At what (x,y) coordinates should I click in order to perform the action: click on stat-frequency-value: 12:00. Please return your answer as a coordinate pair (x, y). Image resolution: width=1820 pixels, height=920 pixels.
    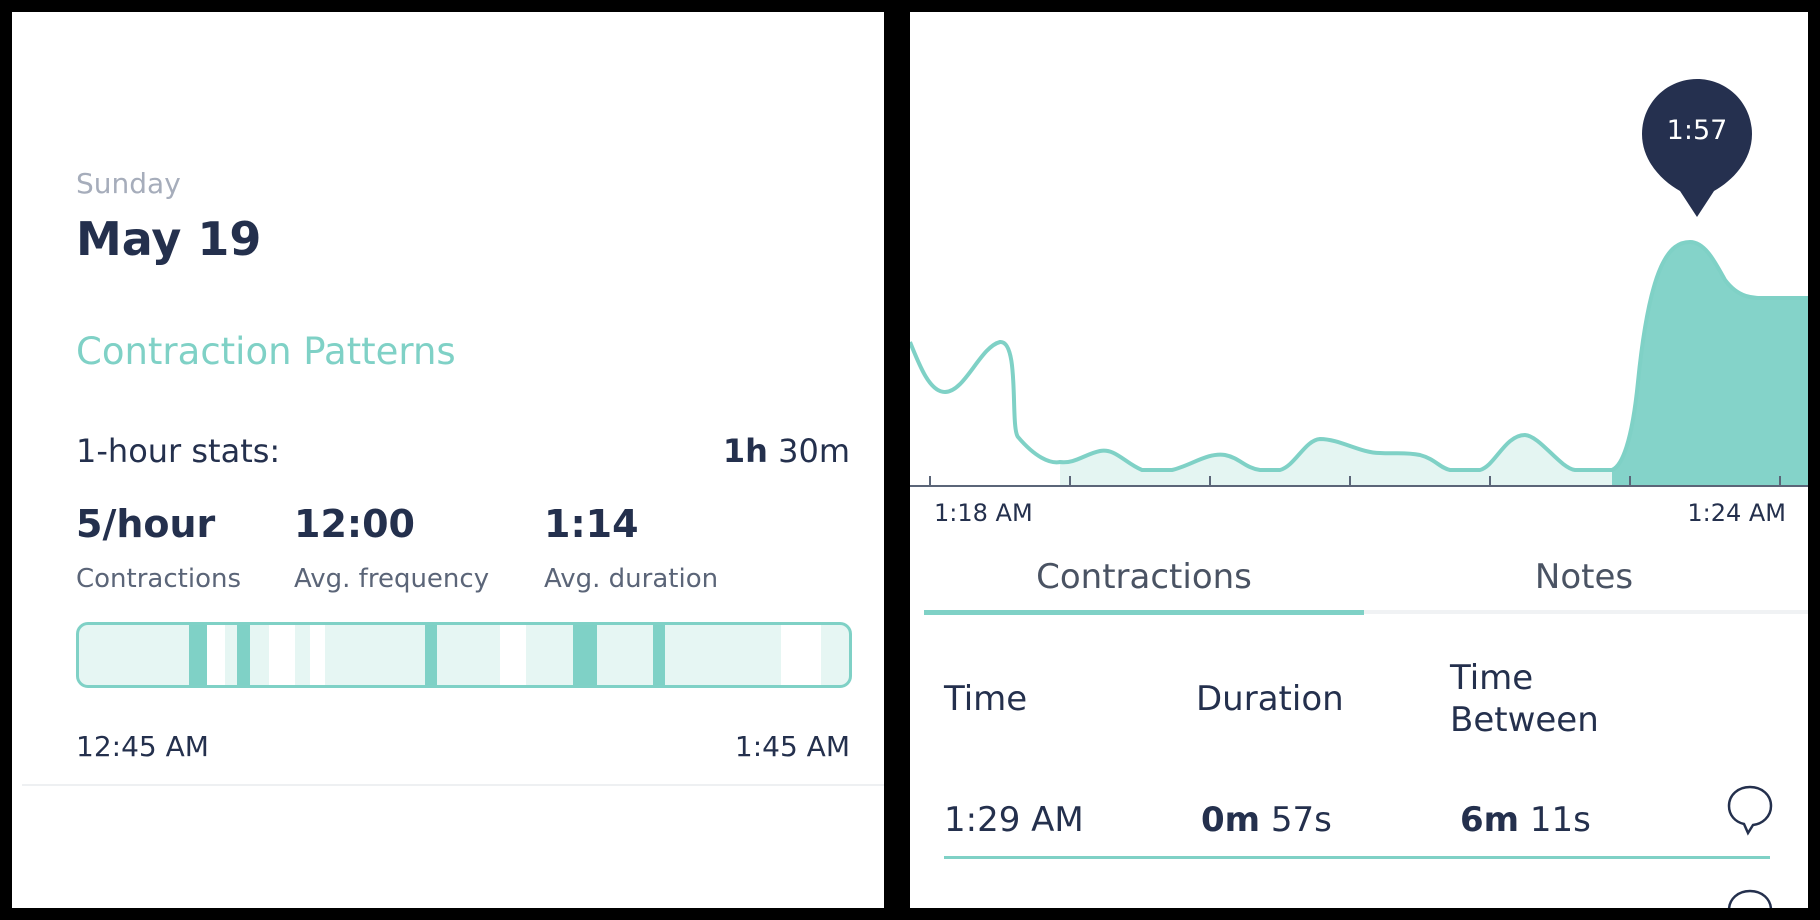
    Looking at the image, I should click on (354, 524).